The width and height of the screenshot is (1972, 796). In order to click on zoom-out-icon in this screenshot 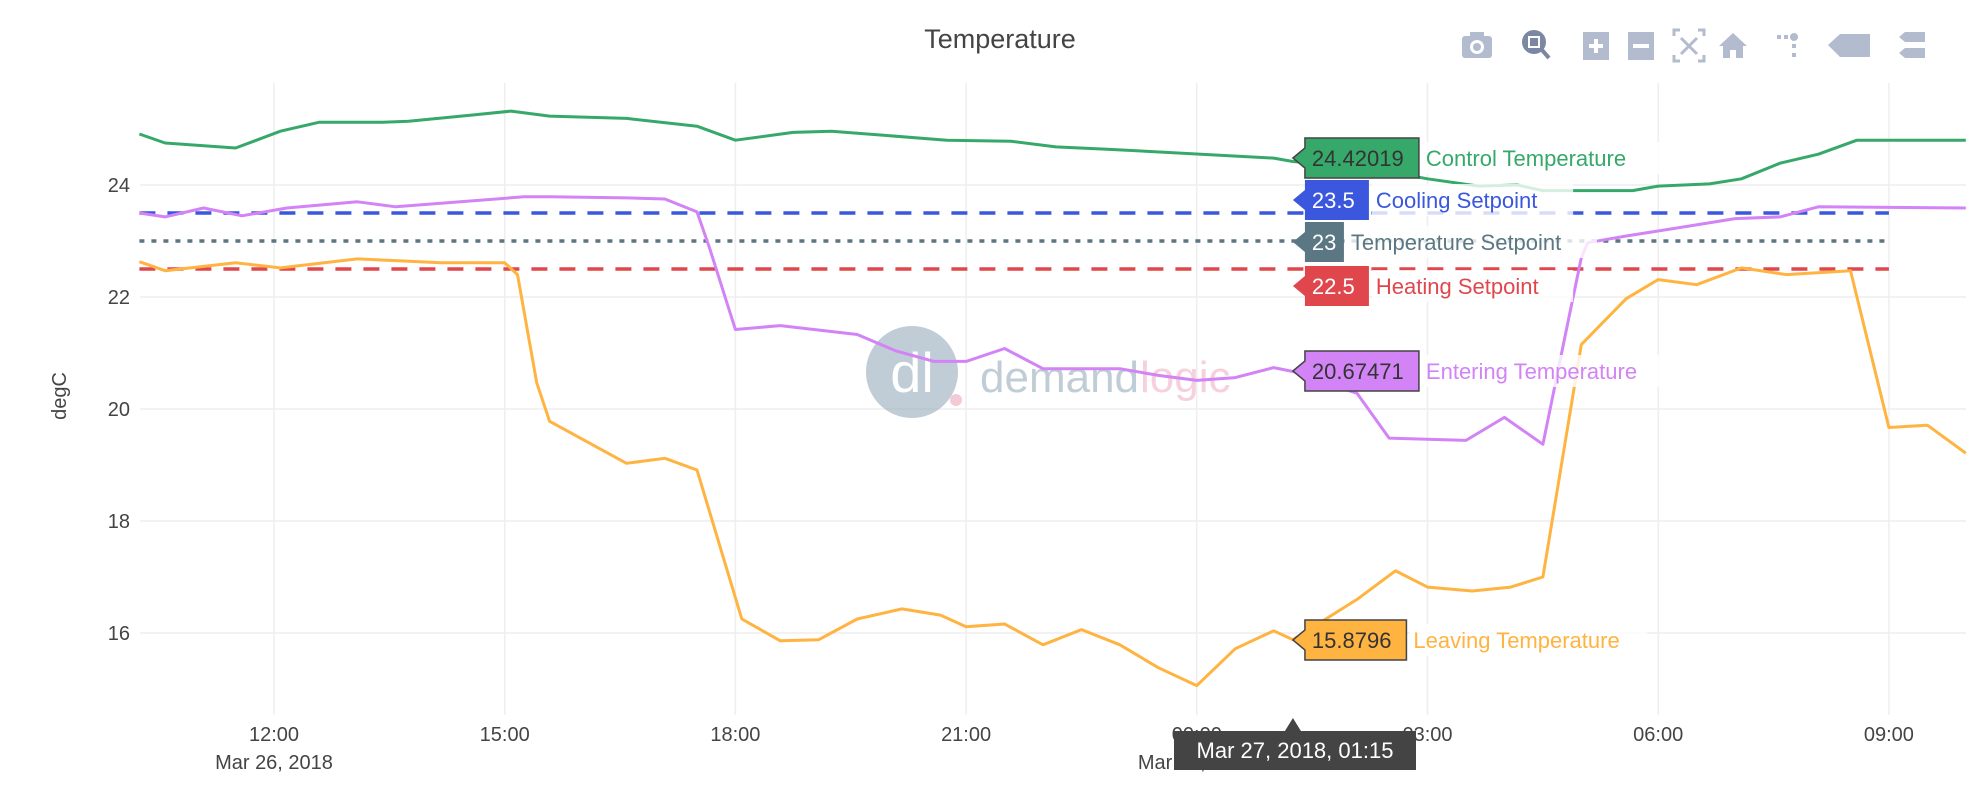, I will do `click(1641, 45)`.